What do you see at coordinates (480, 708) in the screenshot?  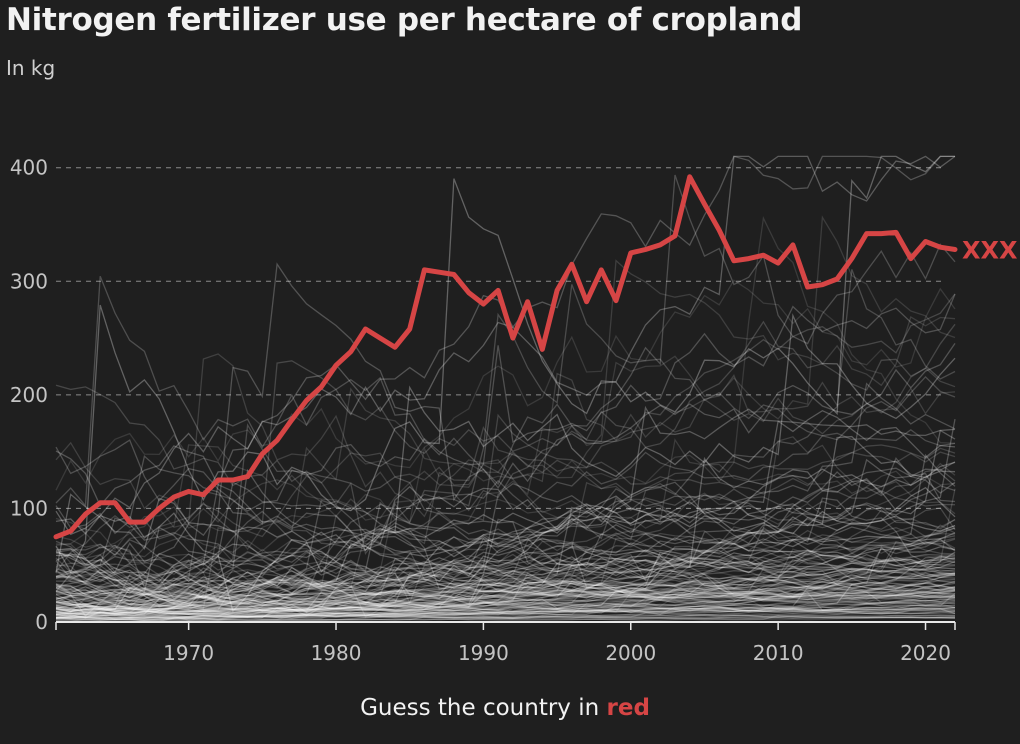 I see `guess-prompt-text: Guess the country in` at bounding box center [480, 708].